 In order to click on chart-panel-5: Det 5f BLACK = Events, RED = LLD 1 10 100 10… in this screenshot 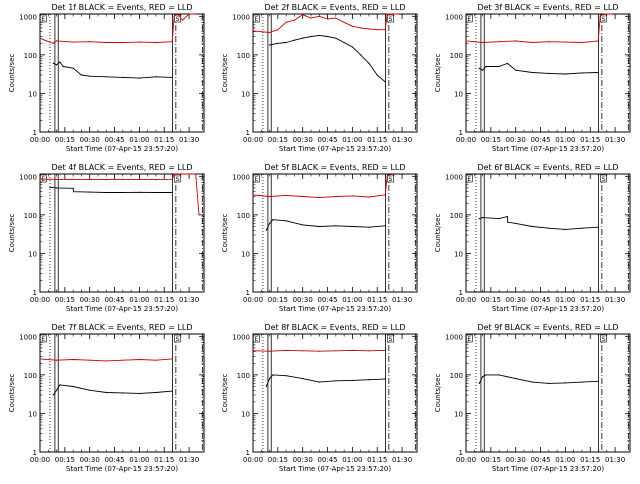, I will do `click(319, 238)`.